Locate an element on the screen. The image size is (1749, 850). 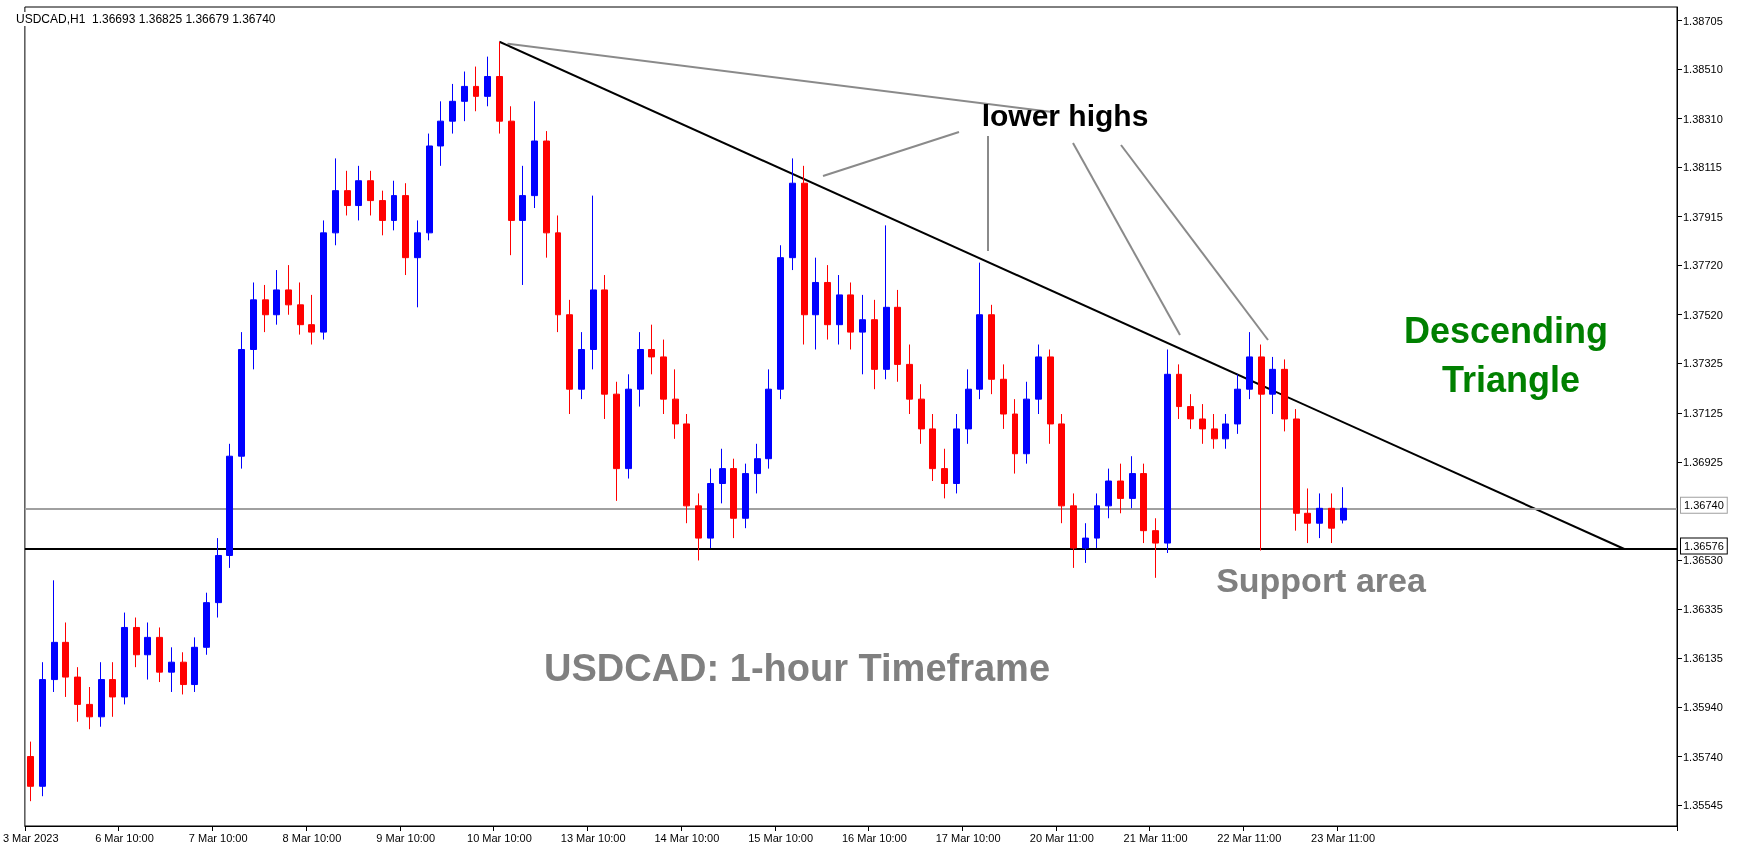
x-tick-label: 15 Mar 10:00 is located at coordinates (781, 837).